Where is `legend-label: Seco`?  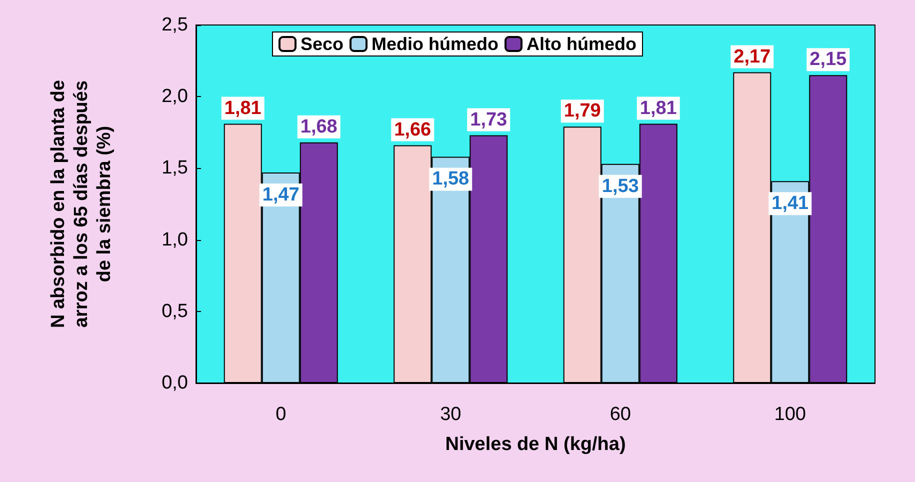 legend-label: Seco is located at coordinates (322, 44).